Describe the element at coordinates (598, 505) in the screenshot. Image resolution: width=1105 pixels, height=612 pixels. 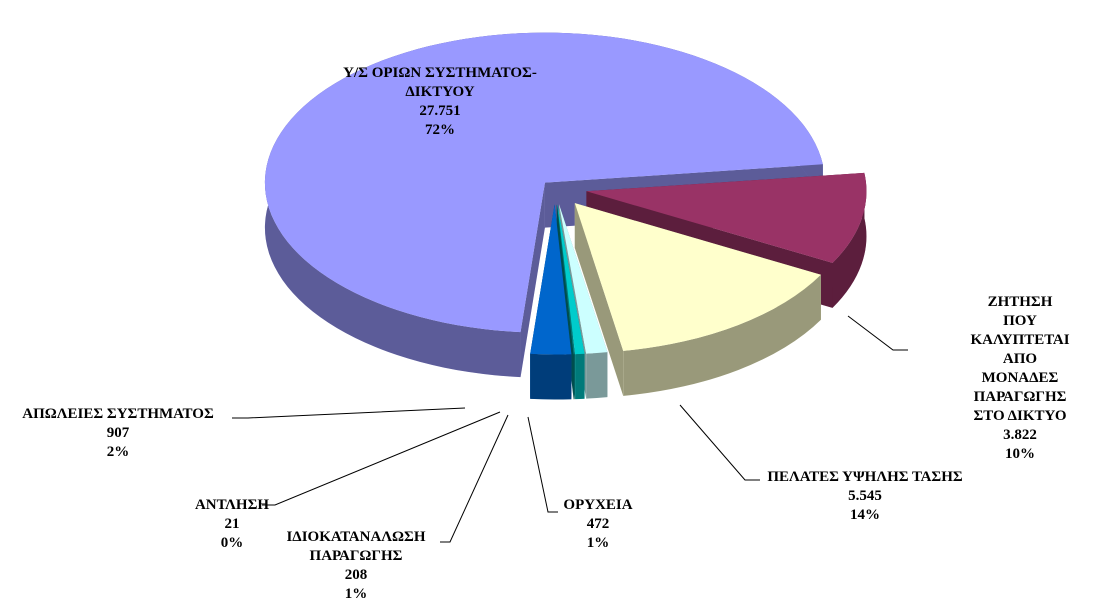
I see `category: ΟΡΥΧΕΙΑ` at that location.